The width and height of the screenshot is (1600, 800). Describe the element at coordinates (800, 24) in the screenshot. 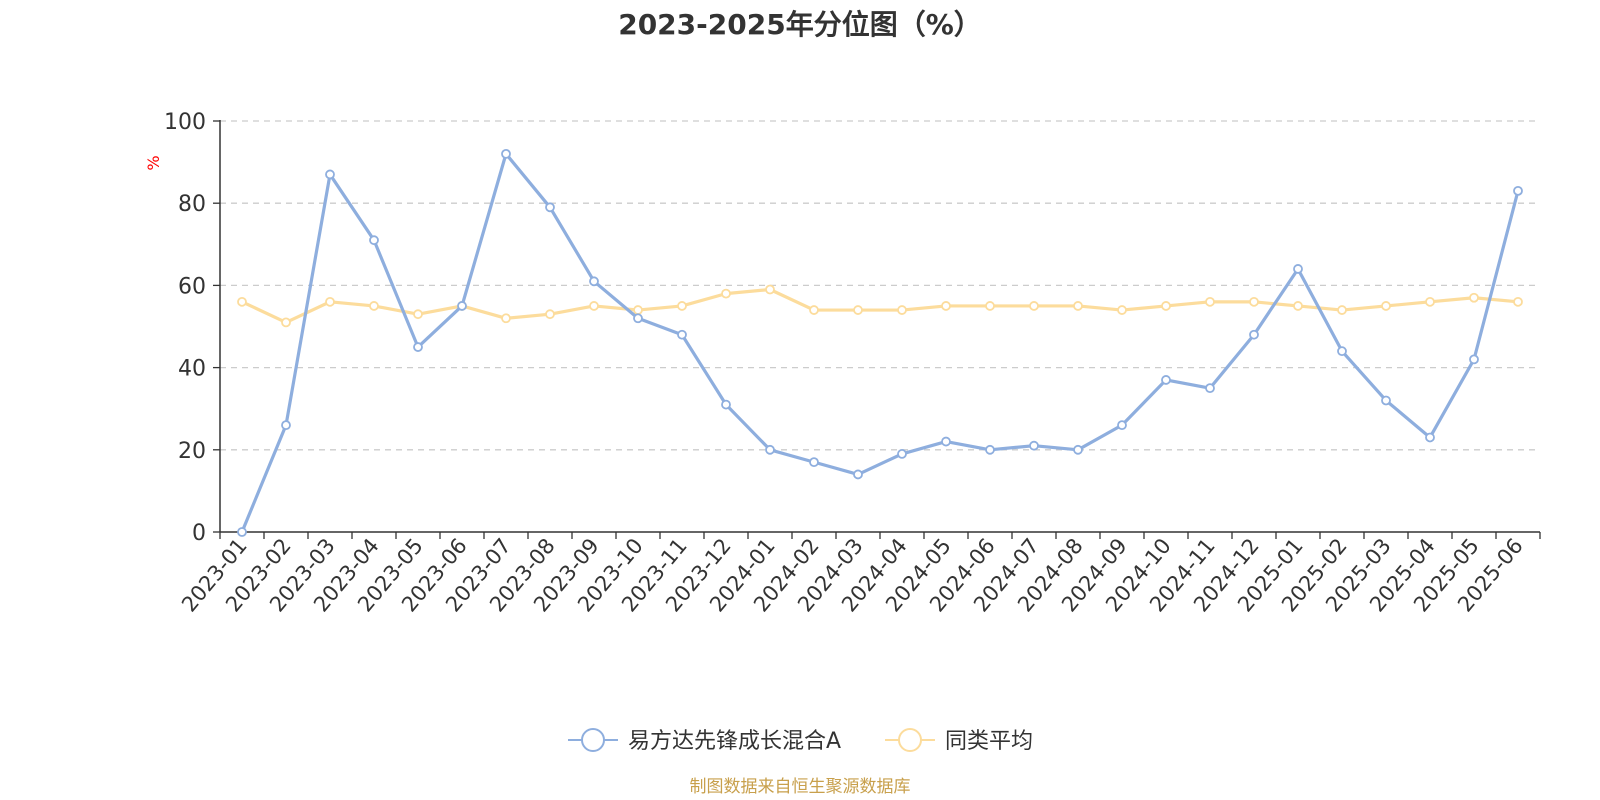

I see `chart-title: 2023-2025年分位图（%）` at that location.